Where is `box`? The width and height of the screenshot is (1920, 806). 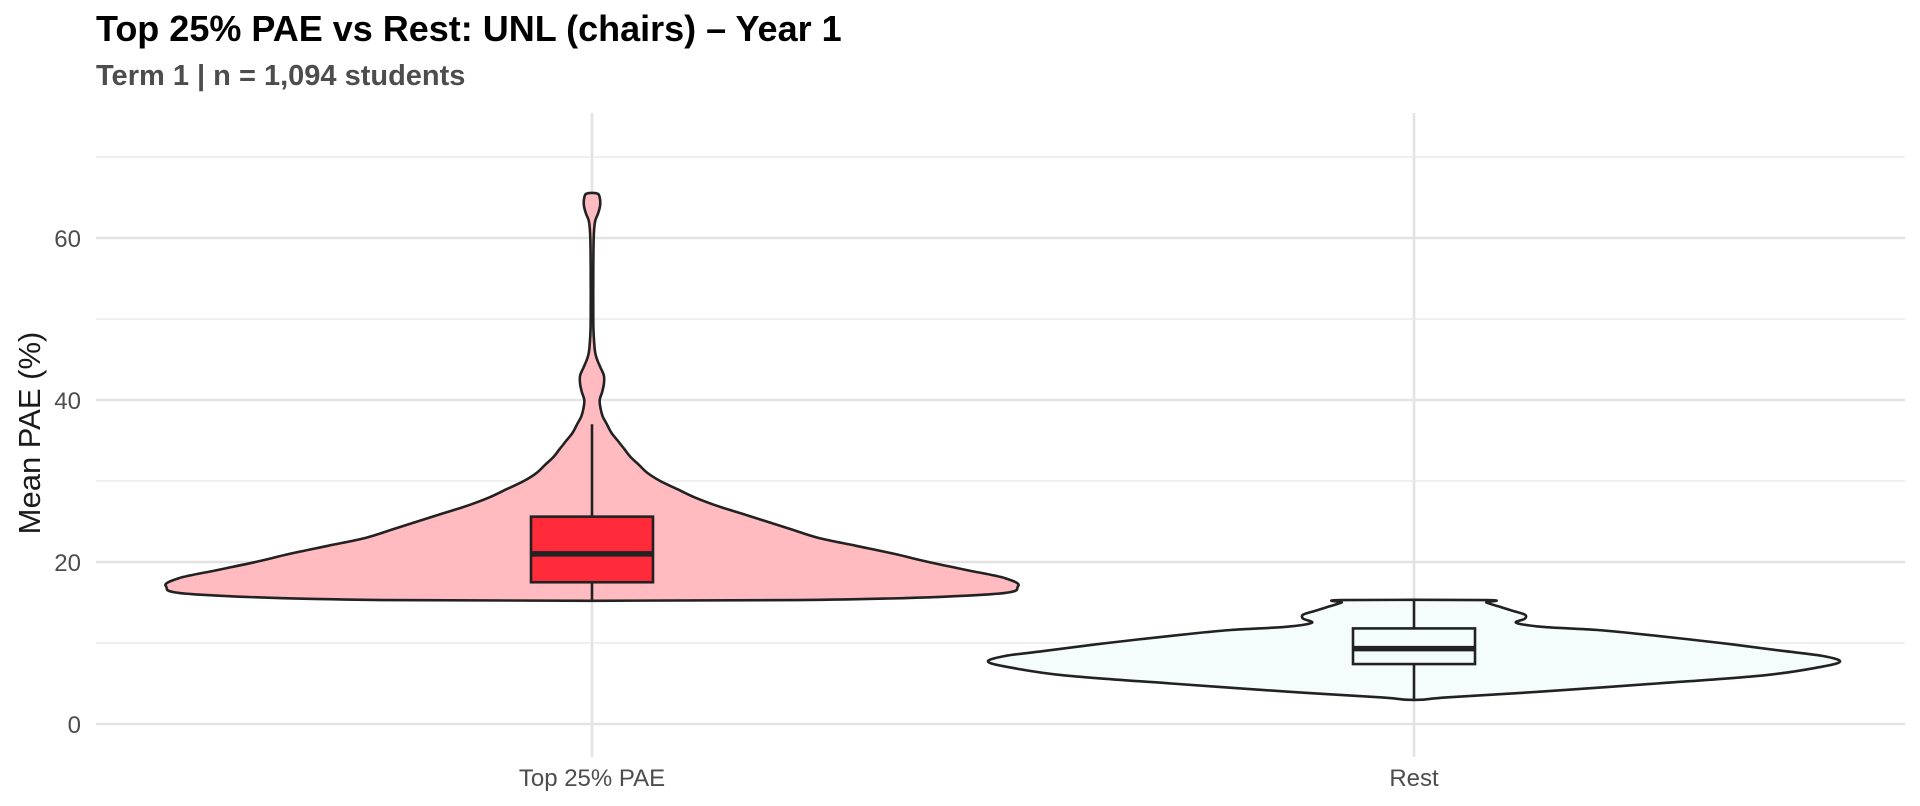 box is located at coordinates (592, 549).